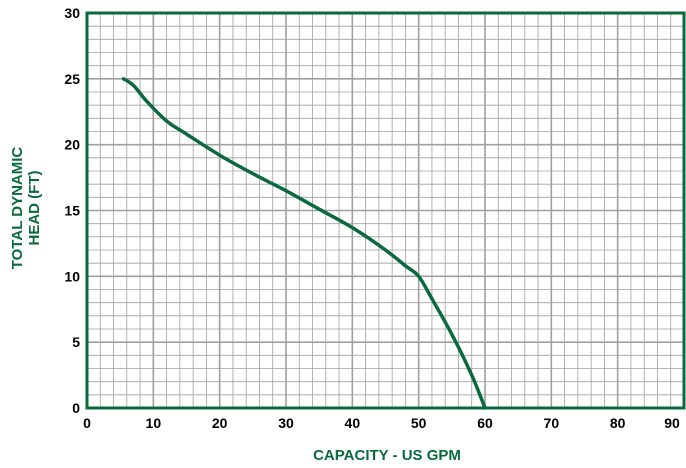 The height and width of the screenshot is (468, 686). What do you see at coordinates (419, 423) in the screenshot?
I see `x-tick-label: 50` at bounding box center [419, 423].